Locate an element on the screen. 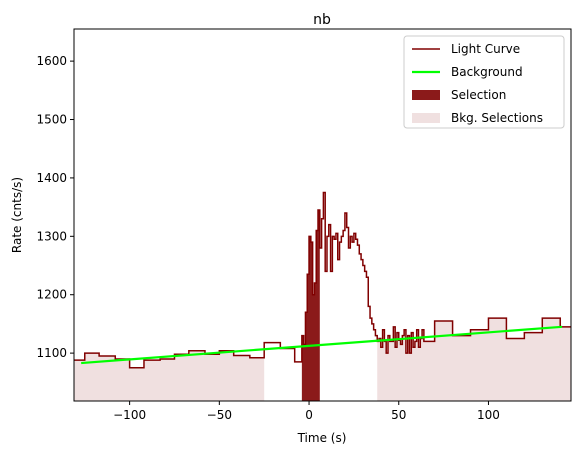 Image resolution: width=584 pixels, height=455 pixels. x-axis-label: Time (s) is located at coordinates (322, 438).